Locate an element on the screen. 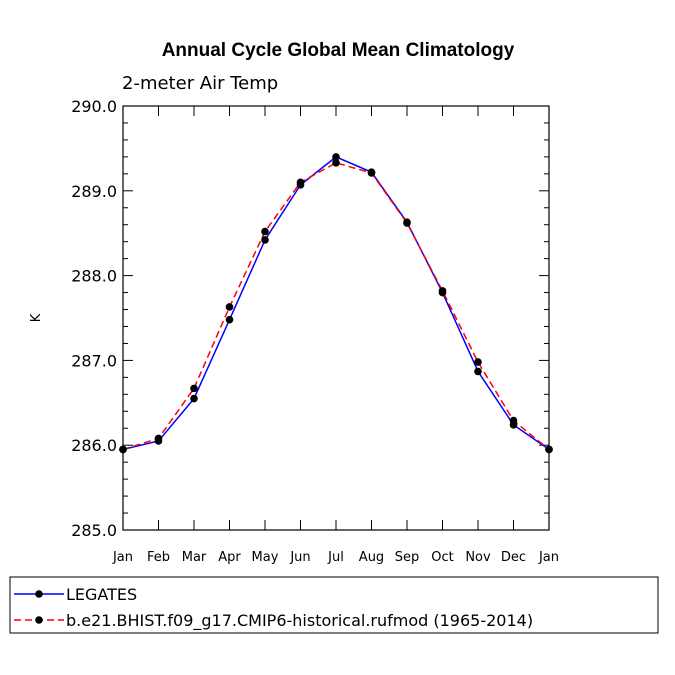 The height and width of the screenshot is (675, 675). legend-label-1: LEGATES is located at coordinates (101, 594).